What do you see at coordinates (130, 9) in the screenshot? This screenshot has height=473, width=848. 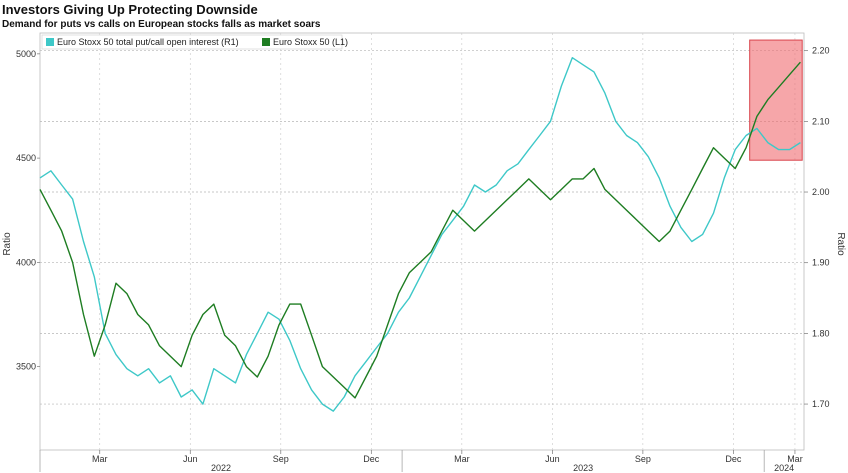 I see `chart-title: Investors Giving Up Protecting Downside` at bounding box center [130, 9].